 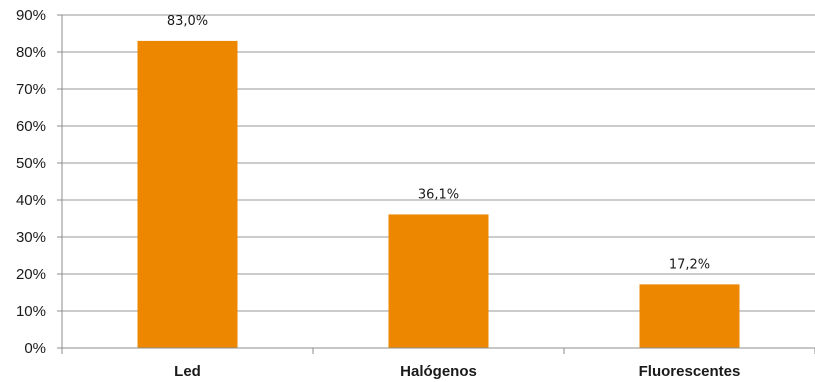 What do you see at coordinates (31, 163) in the screenshot?
I see `y-tick-label: 50%` at bounding box center [31, 163].